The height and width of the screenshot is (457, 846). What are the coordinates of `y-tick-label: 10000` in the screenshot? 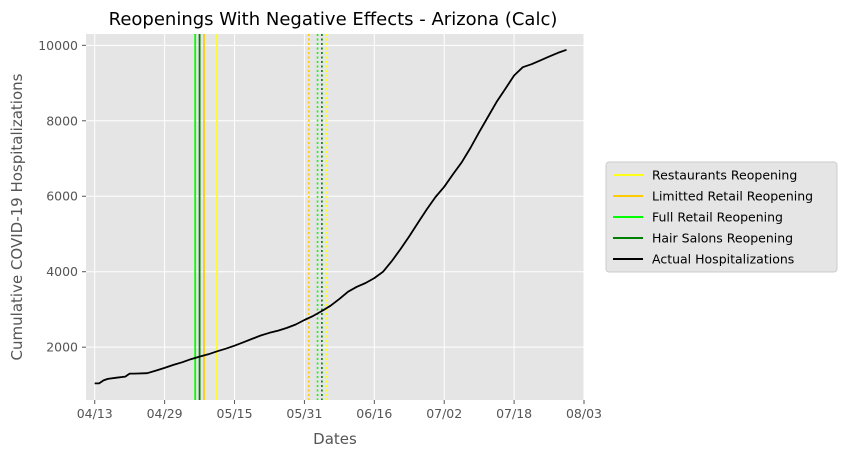 It's located at (58, 45).